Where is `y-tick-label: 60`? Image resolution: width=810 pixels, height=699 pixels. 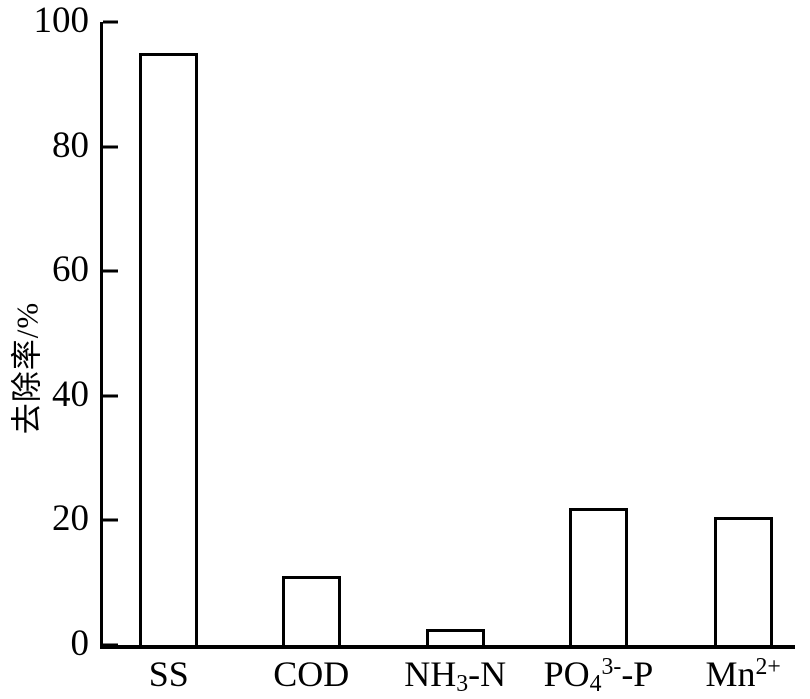 y-tick-label: 60 is located at coordinates (70, 270).